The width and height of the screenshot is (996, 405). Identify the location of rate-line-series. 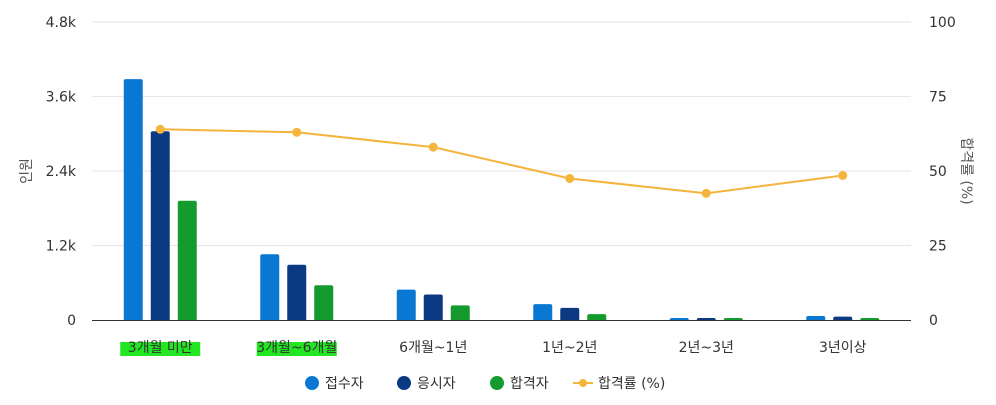
(501, 161).